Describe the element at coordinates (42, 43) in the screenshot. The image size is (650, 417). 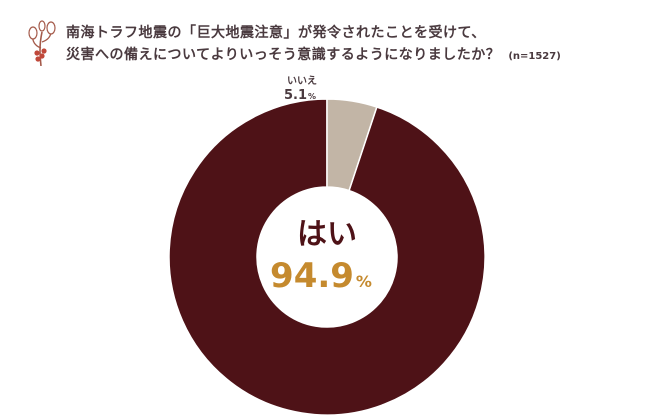
I see `nandina-branch-icon` at that location.